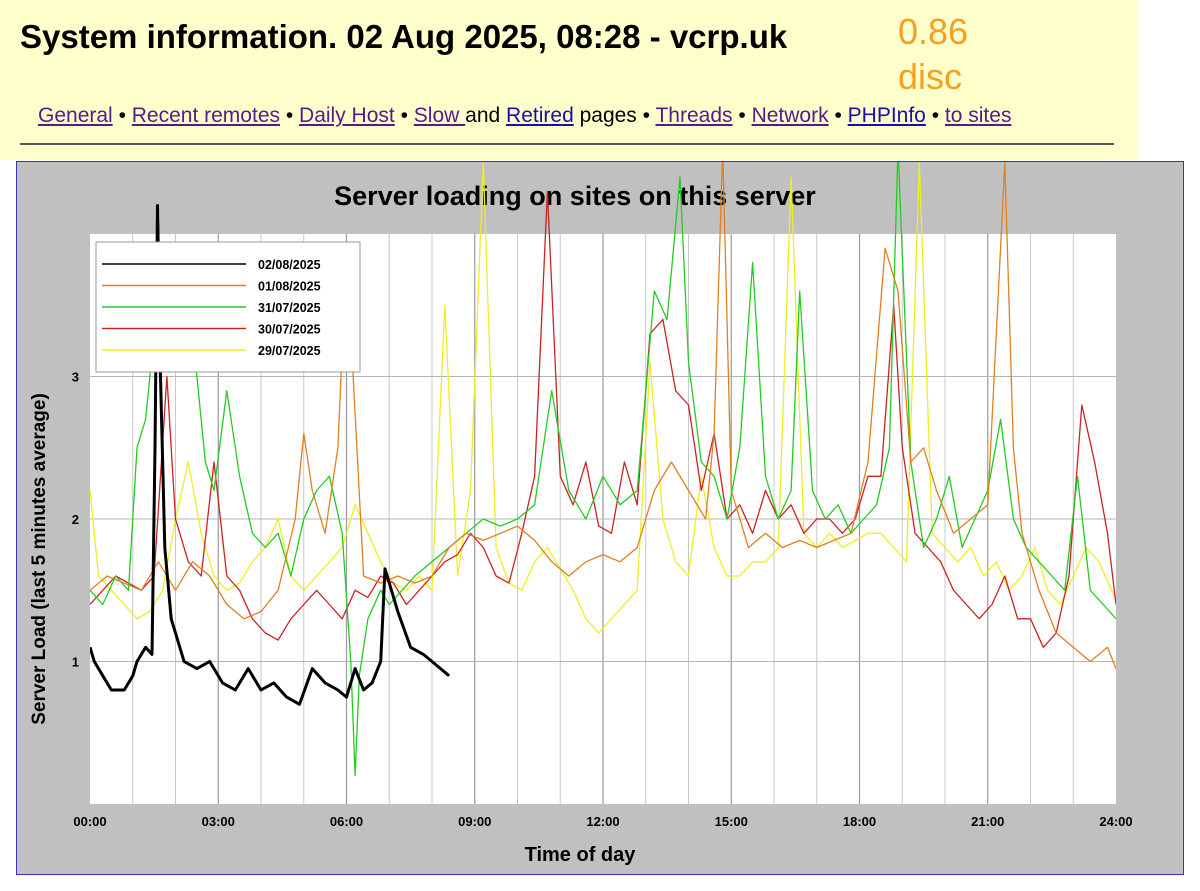 The image size is (1200, 891). I want to click on legend-label: 01/08/2025, so click(289, 287).